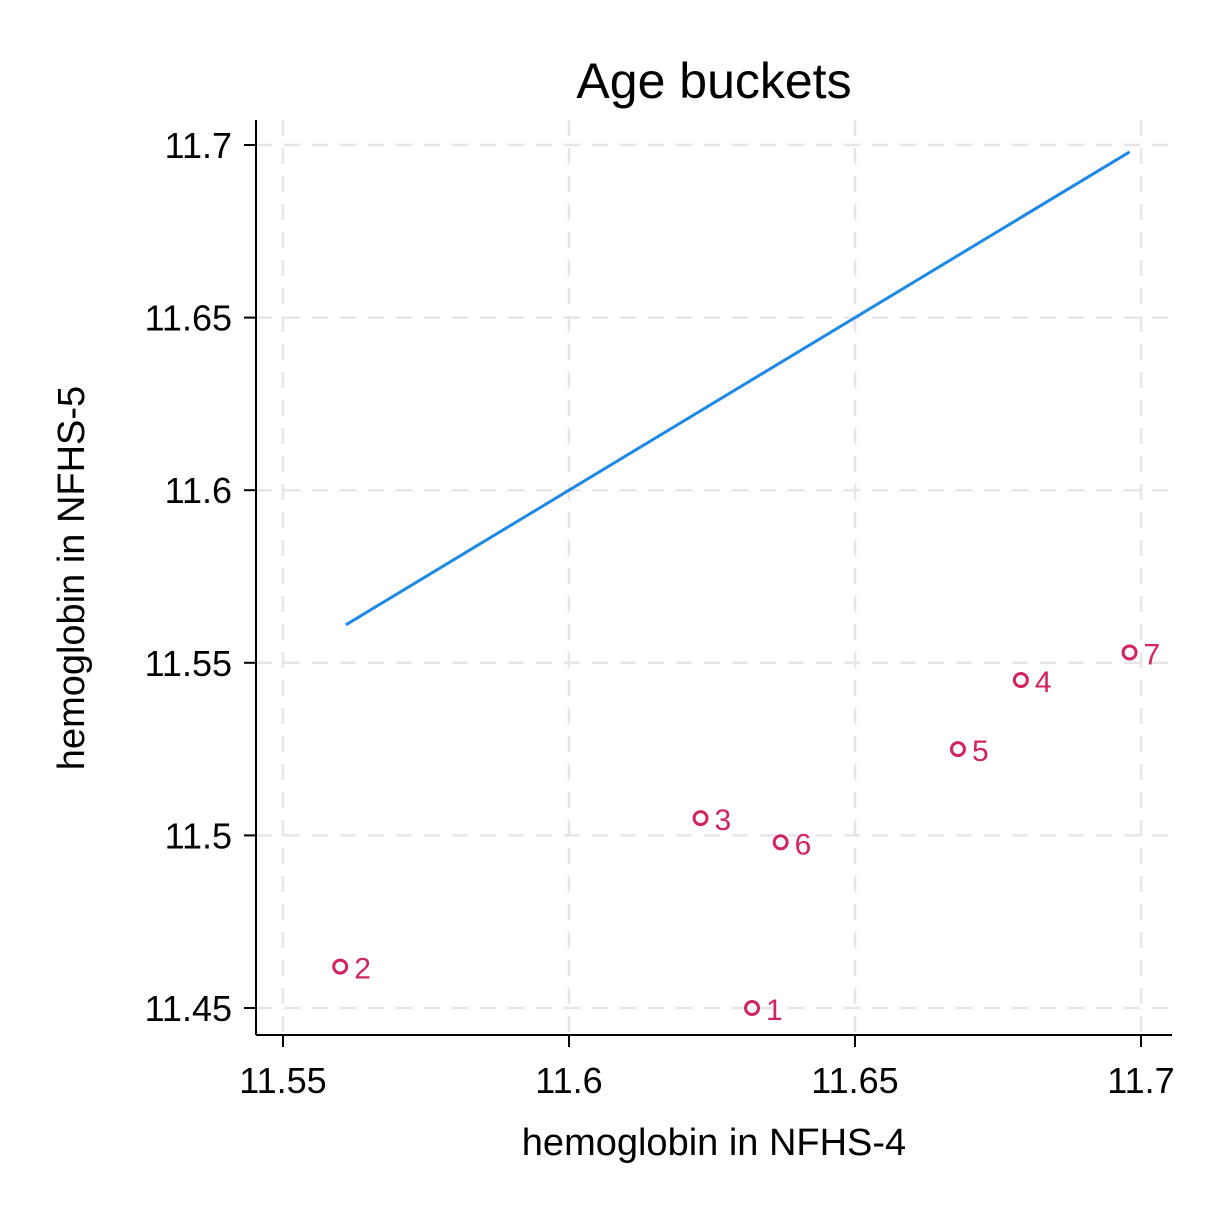 The height and width of the screenshot is (1216, 1216). Describe the element at coordinates (1043, 682) in the screenshot. I see `data-point-label: 4` at that location.